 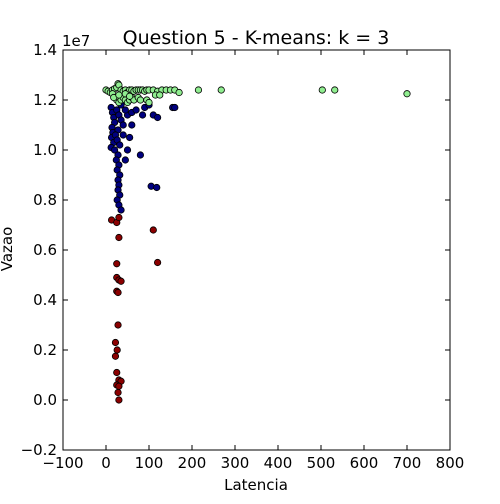 What do you see at coordinates (235, 463) in the screenshot?
I see `x-tick-label: 300` at bounding box center [235, 463].